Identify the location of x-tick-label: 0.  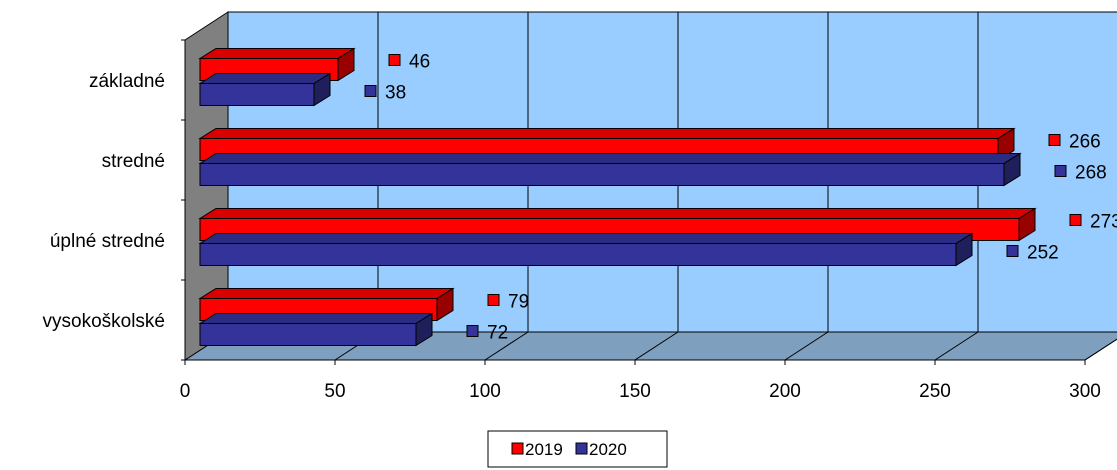
(185, 391).